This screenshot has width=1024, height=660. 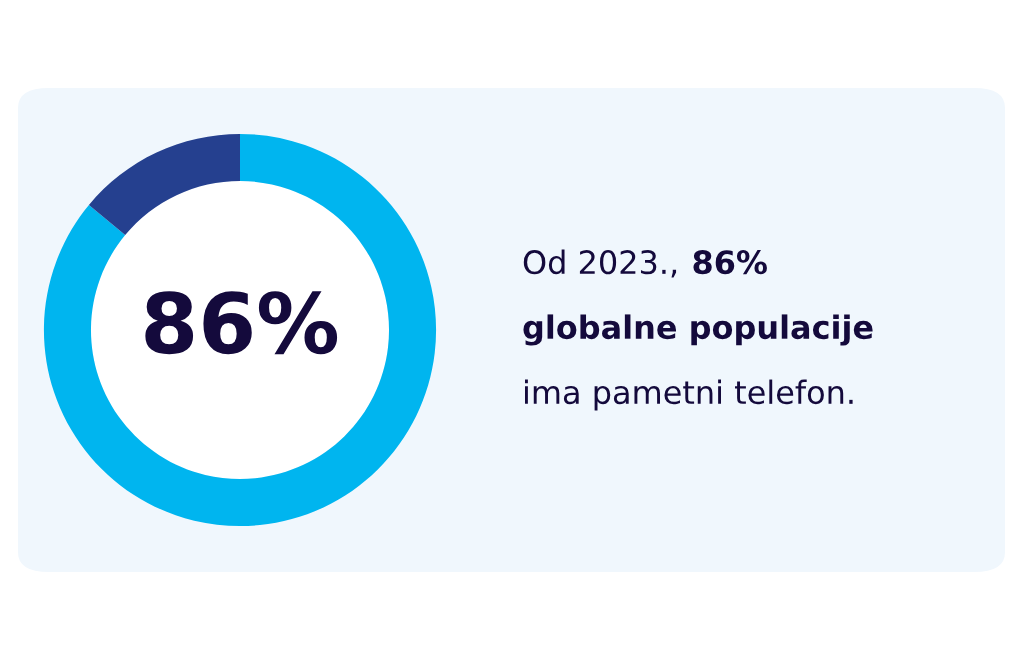 What do you see at coordinates (698, 330) in the screenshot?
I see `text: globalne populacije` at bounding box center [698, 330].